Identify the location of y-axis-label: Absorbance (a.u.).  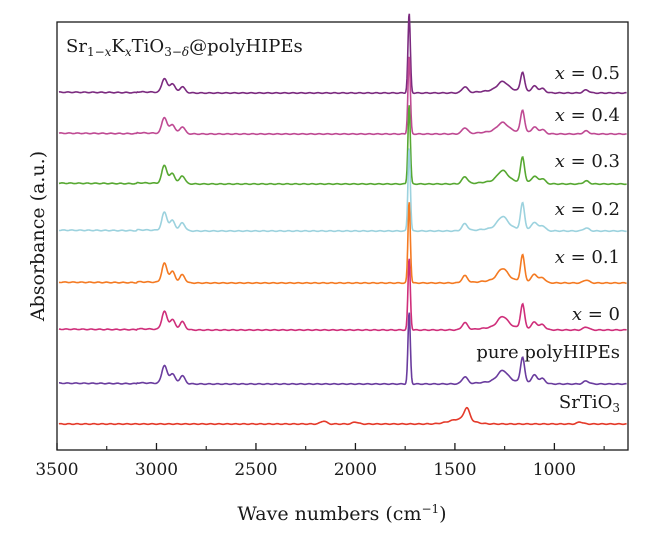
(38, 236).